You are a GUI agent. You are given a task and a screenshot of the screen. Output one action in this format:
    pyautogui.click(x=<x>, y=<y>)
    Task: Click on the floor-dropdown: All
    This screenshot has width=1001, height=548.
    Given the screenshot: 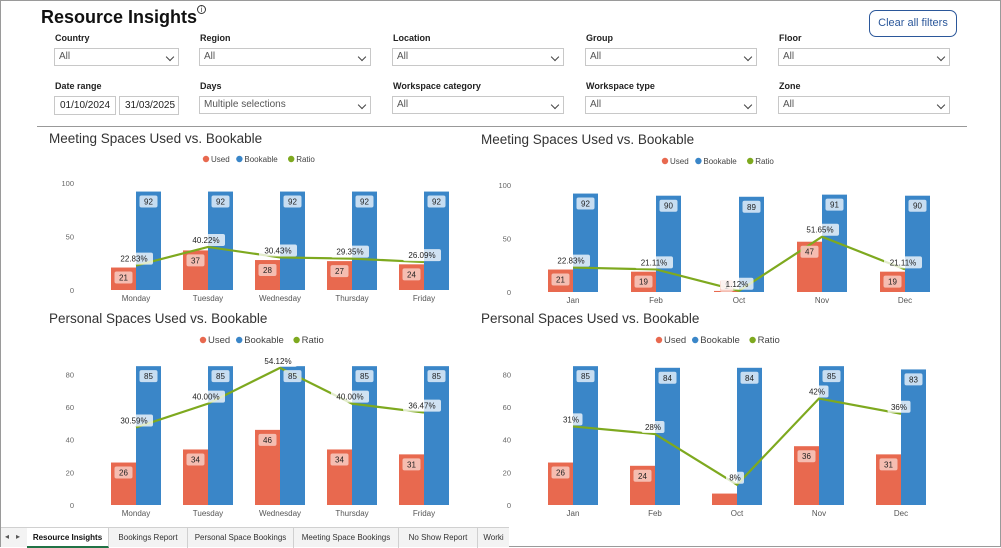 What is the action you would take?
    pyautogui.click(x=864, y=57)
    